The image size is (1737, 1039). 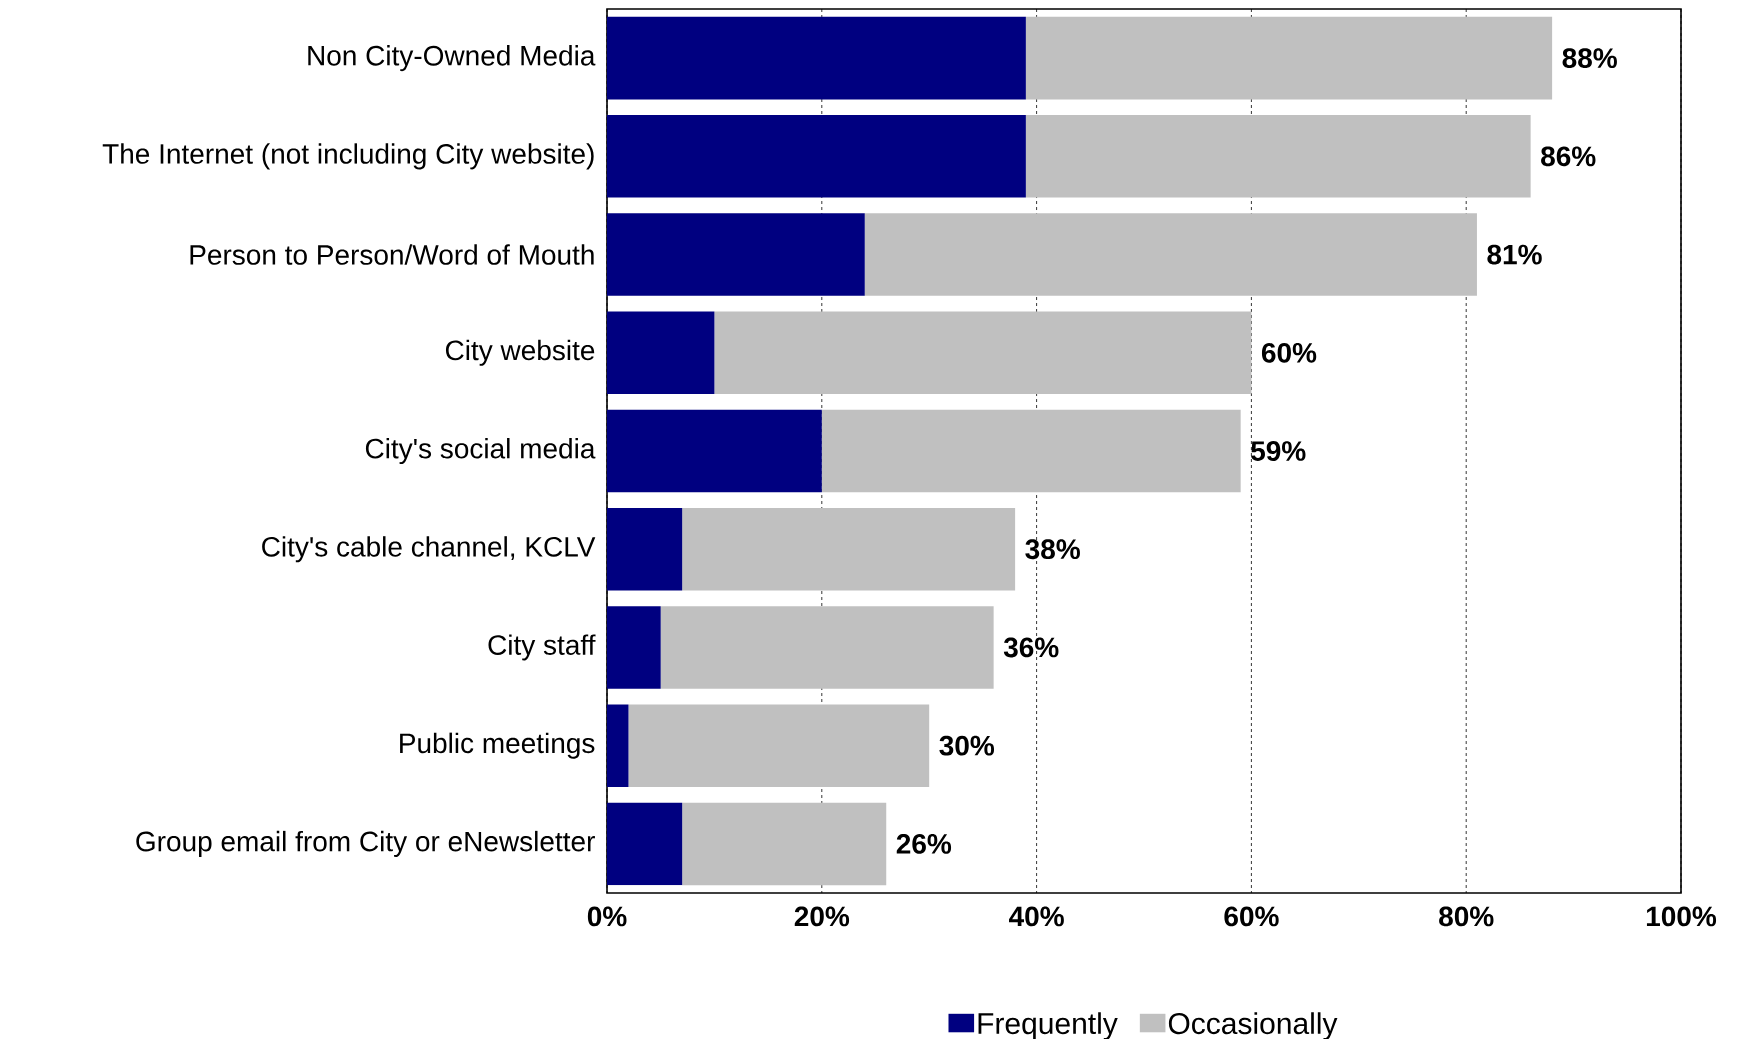 I want to click on total-label: 88%, so click(x=1589, y=58).